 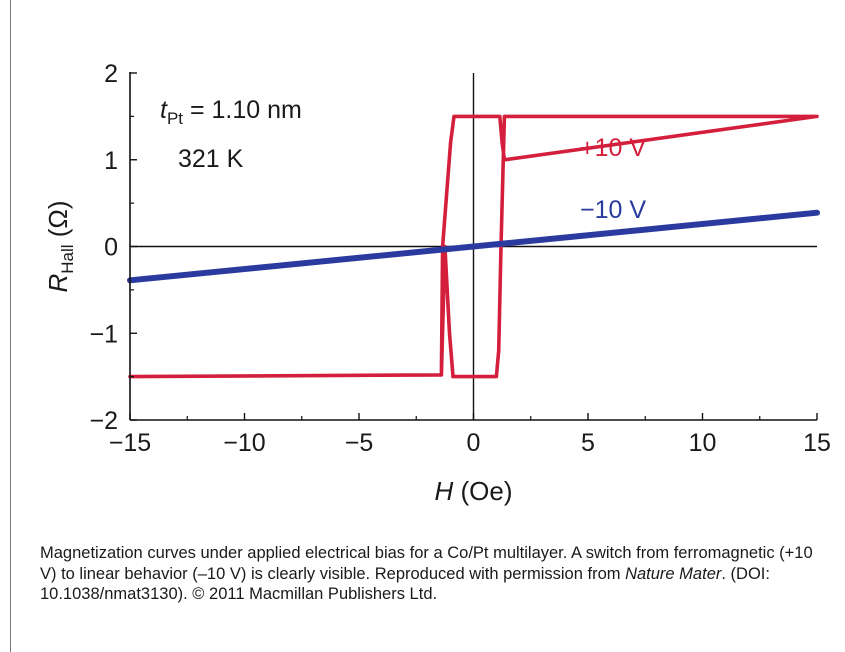 What do you see at coordinates (359, 443) in the screenshot?
I see `x-tick-label: −5` at bounding box center [359, 443].